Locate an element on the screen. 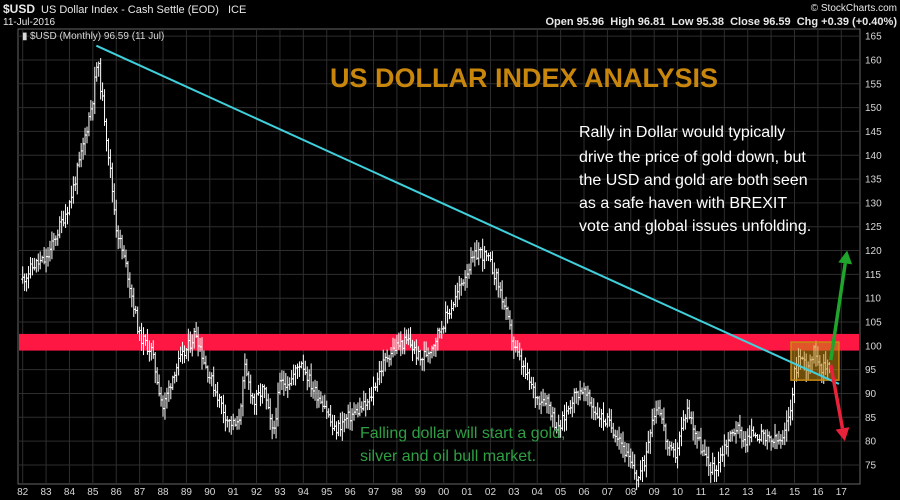 The height and width of the screenshot is (500, 900). y-tick-label: 145 is located at coordinates (873, 132).